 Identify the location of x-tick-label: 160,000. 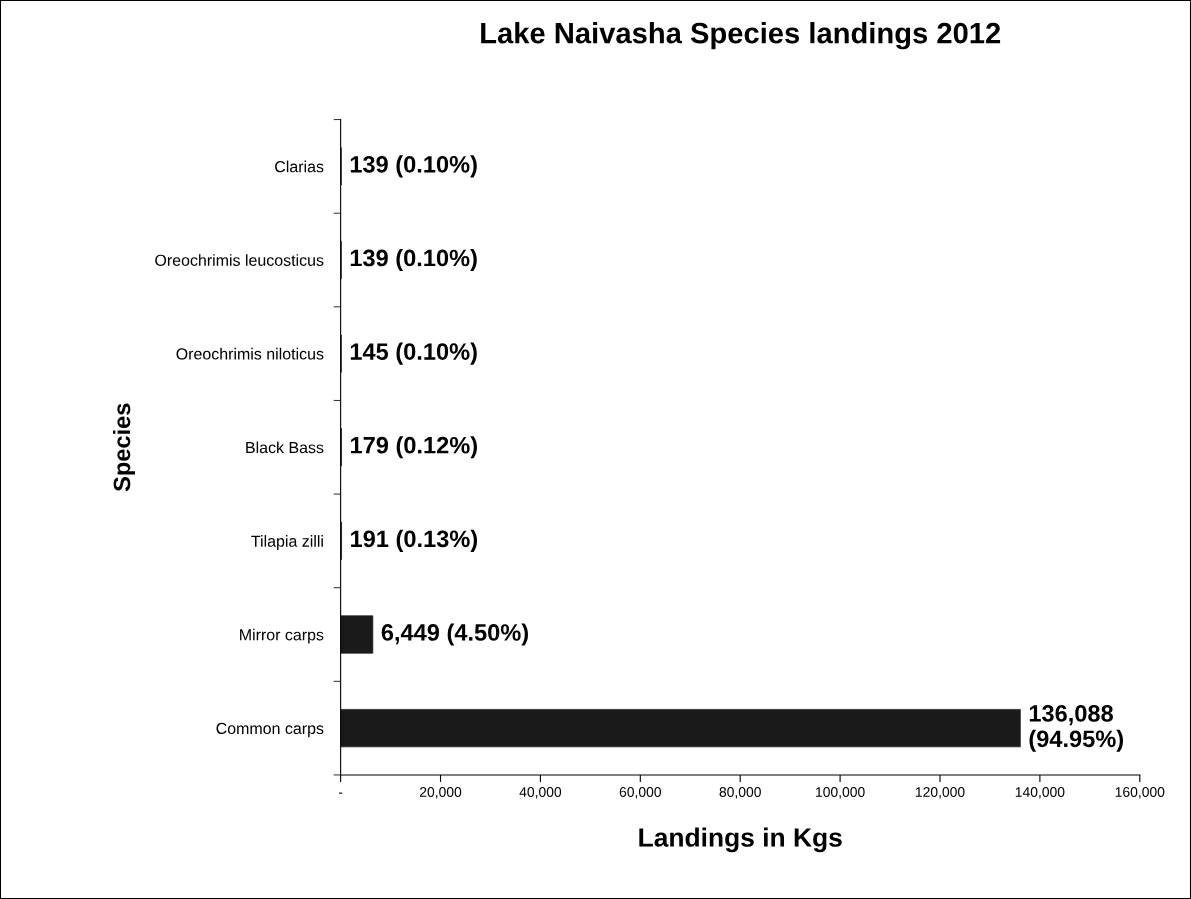
(1140, 793).